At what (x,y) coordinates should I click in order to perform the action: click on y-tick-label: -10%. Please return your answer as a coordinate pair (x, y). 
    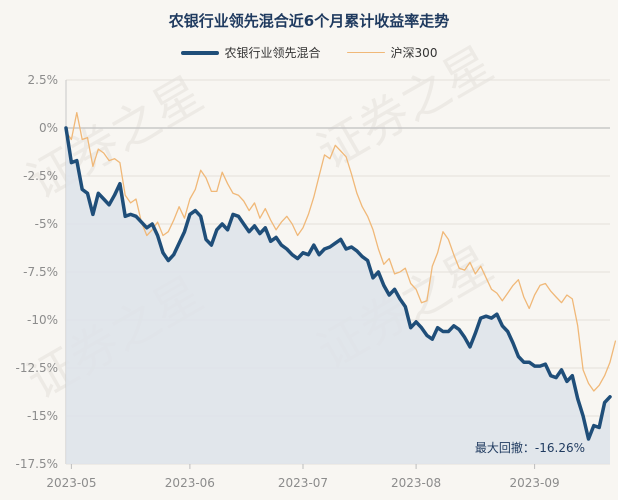
    Looking at the image, I should click on (42, 320).